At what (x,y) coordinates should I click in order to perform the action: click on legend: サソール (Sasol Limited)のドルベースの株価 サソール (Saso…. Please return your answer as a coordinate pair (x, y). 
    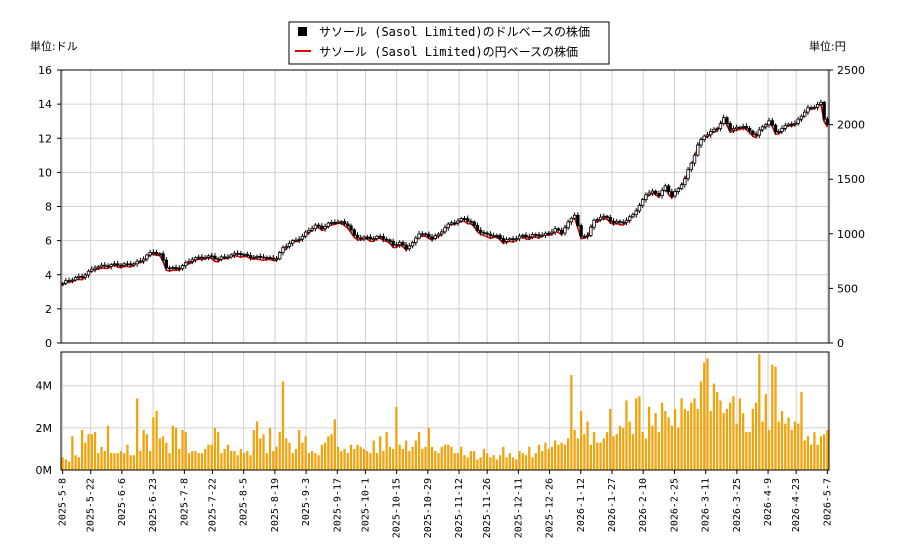
    Looking at the image, I should click on (449, 43).